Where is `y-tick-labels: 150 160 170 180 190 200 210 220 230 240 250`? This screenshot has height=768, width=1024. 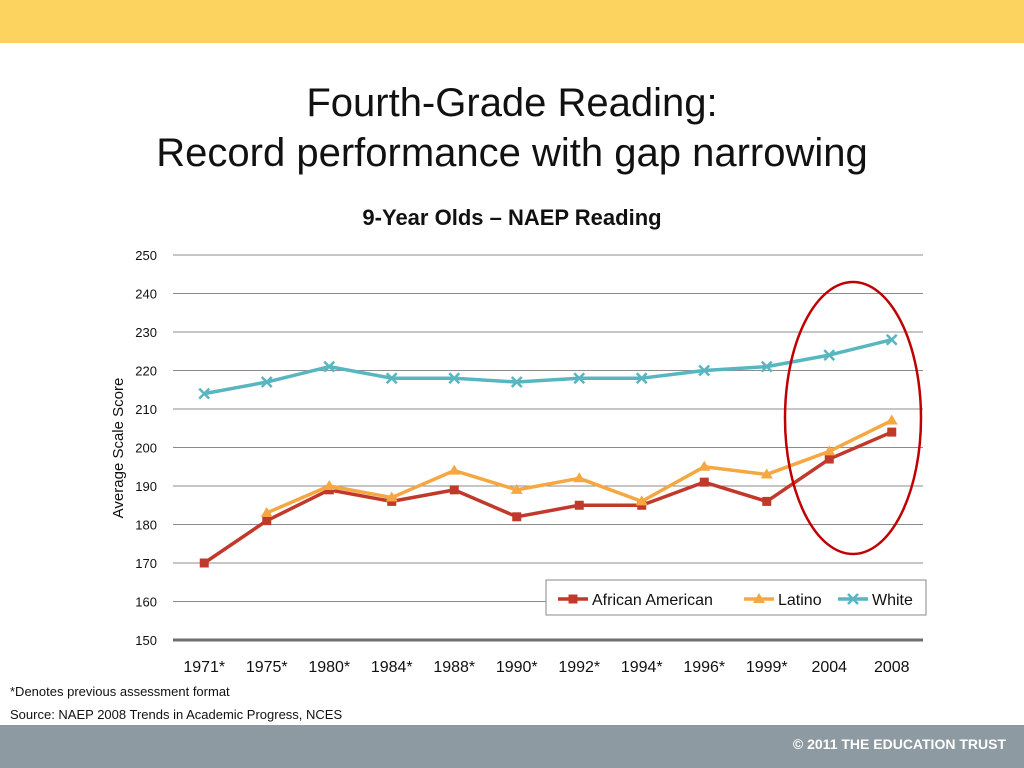
y-tick-labels: 150 160 170 180 190 200 210 220 230 240 250 is located at coordinates (146, 448).